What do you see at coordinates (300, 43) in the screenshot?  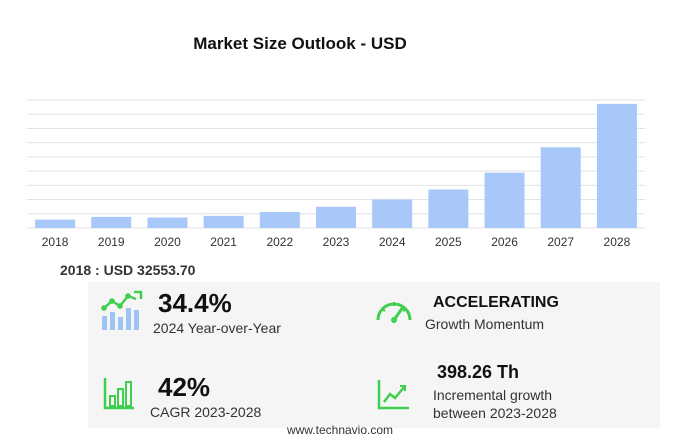 I see `chart-title: Market Size Outlook - USD` at bounding box center [300, 43].